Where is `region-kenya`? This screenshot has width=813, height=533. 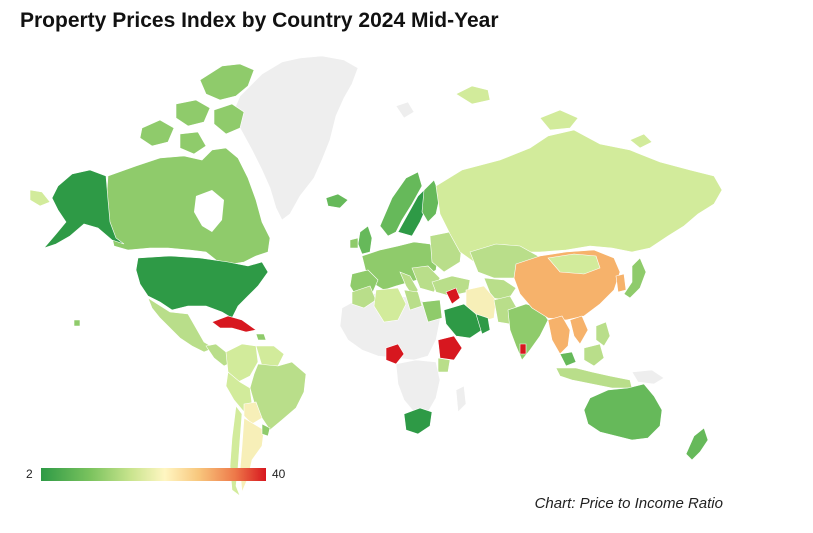 region-kenya is located at coordinates (444, 365).